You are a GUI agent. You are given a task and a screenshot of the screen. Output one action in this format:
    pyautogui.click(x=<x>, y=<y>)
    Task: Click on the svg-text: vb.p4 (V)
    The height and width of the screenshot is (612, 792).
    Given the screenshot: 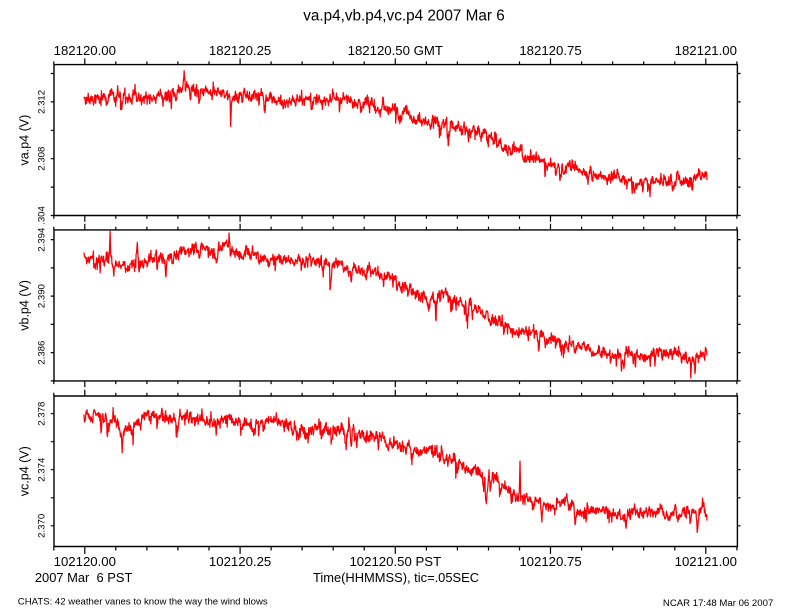 What is the action you would take?
    pyautogui.click(x=24, y=305)
    